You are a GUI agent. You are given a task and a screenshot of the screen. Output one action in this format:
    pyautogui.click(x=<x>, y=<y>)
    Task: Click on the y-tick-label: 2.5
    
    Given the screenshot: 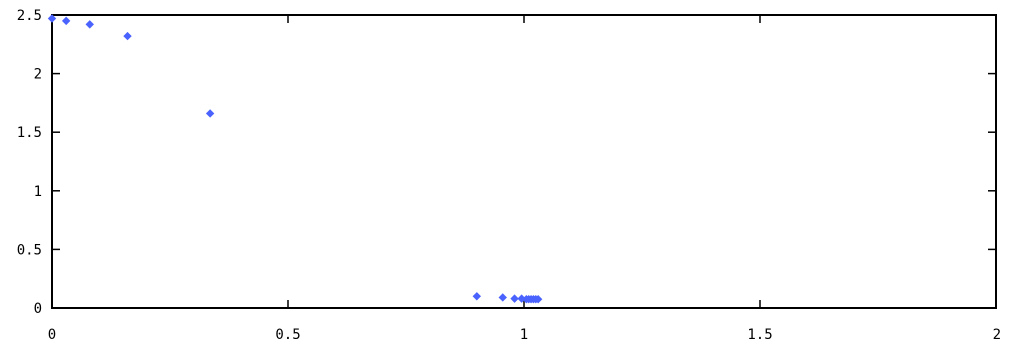 What is the action you would take?
    pyautogui.click(x=29, y=16)
    